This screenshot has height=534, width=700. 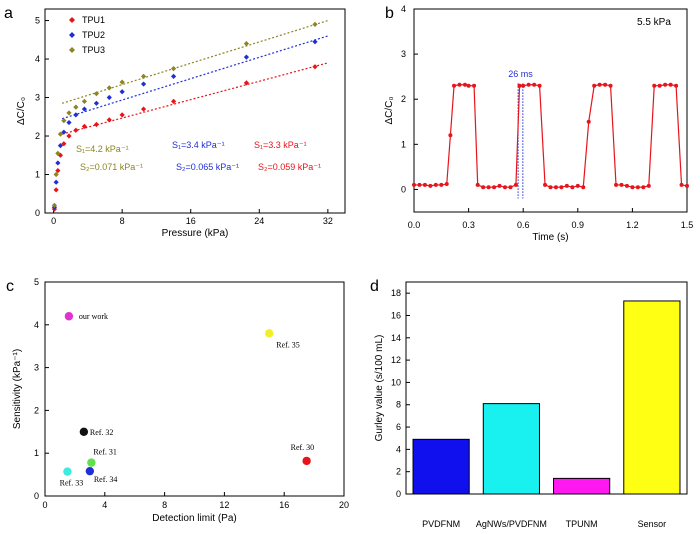 I want to click on panel-label-d: d, so click(x=374, y=286).